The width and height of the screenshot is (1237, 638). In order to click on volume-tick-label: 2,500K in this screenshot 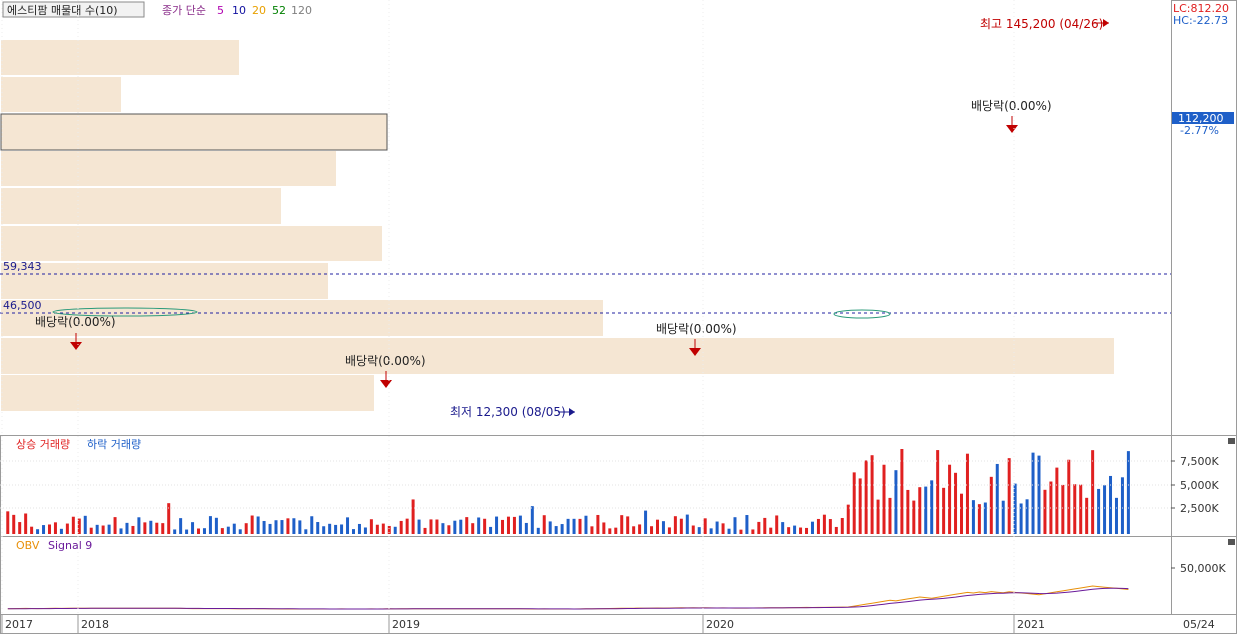, I will do `click(1199, 508)`.